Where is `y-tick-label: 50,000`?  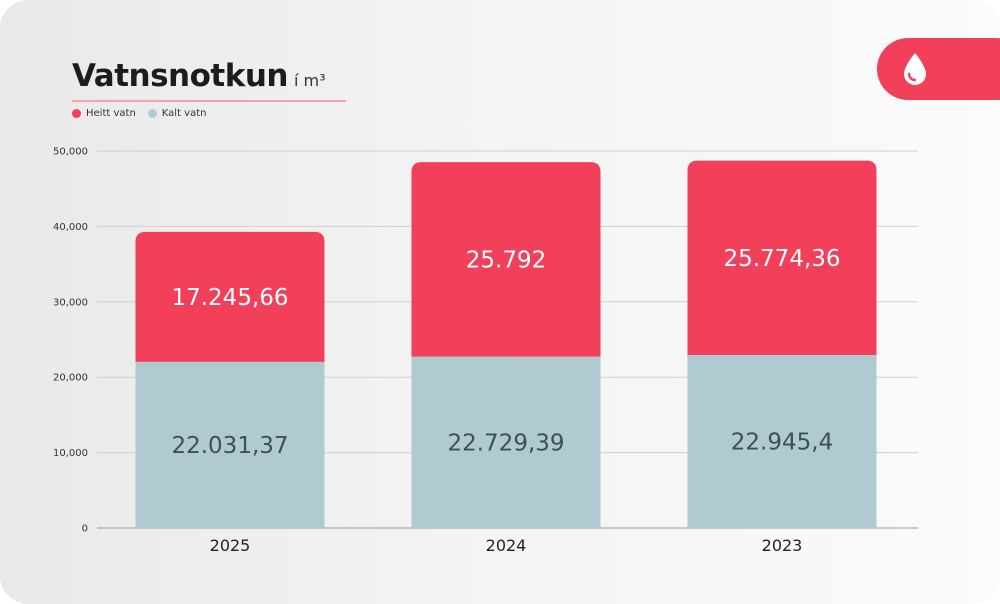 y-tick-label: 50,000 is located at coordinates (70, 152).